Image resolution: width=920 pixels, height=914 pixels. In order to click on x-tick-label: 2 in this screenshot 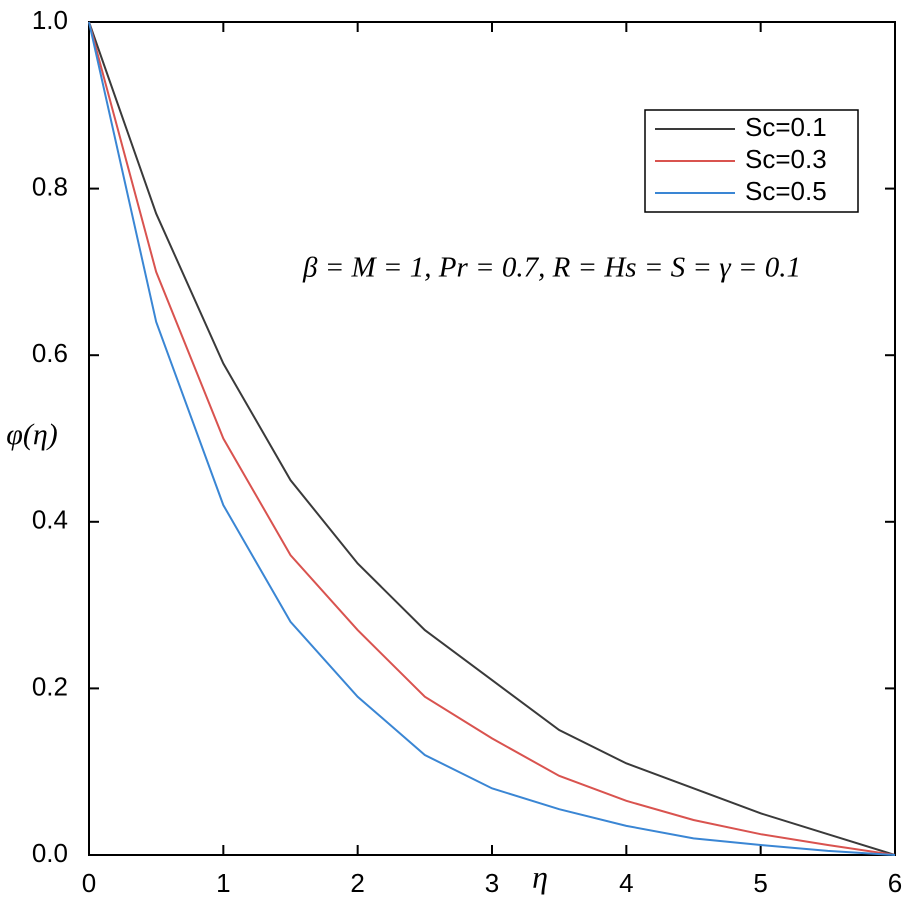, I will do `click(357, 883)`.